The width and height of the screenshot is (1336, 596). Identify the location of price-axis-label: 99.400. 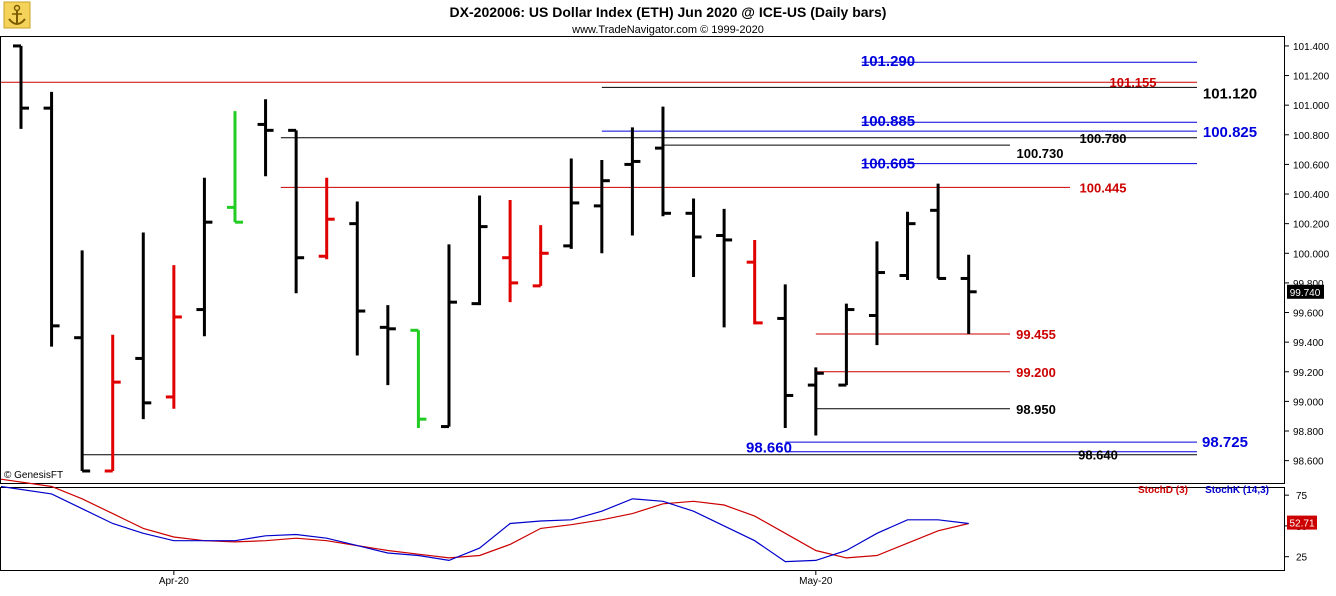
(1308, 343).